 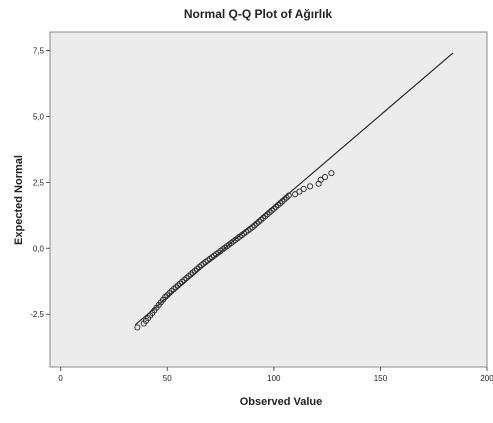 I want to click on x-tick-label: 200, so click(x=486, y=378).